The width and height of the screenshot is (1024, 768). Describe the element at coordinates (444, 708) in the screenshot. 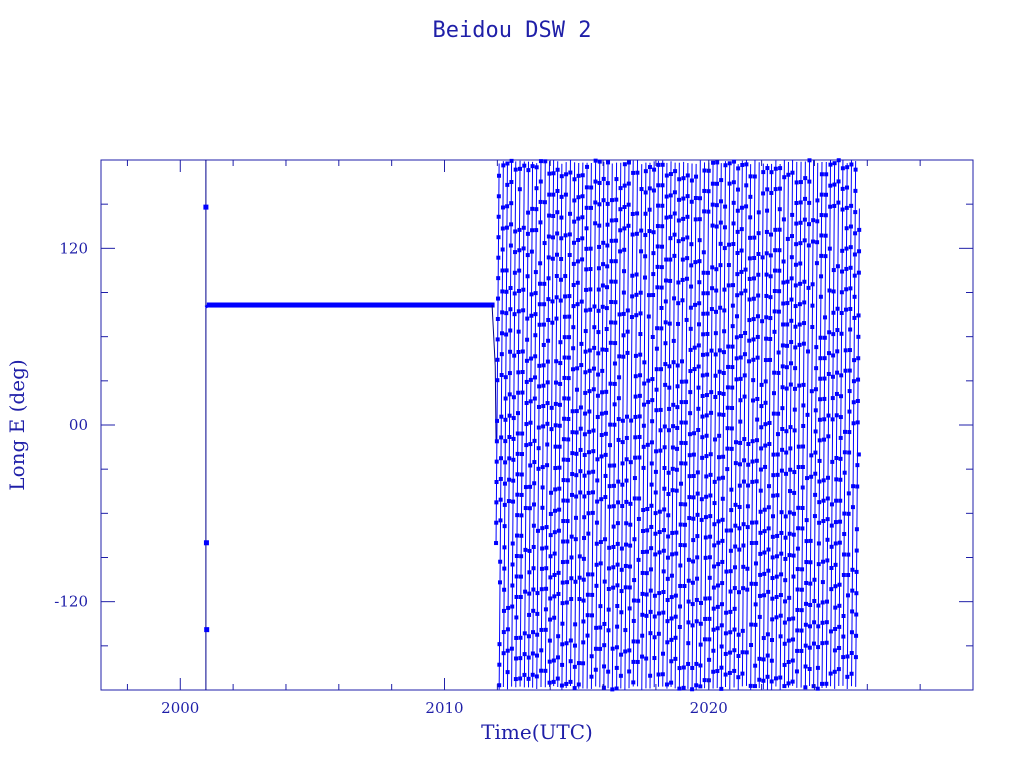

I see `x-tick-label: 2010` at that location.